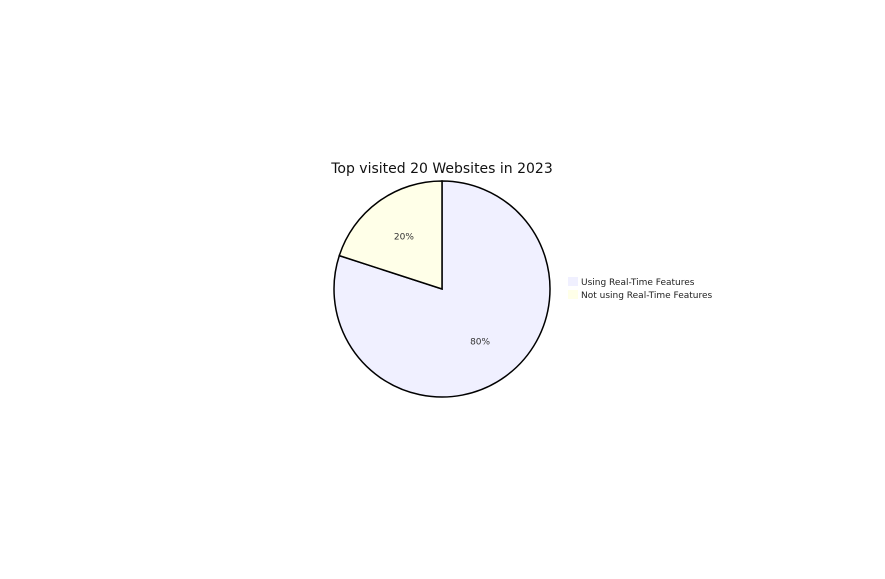  What do you see at coordinates (647, 296) in the screenshot?
I see `legend-label-not-using-real-time-features: Not using Real-Time Features` at bounding box center [647, 296].